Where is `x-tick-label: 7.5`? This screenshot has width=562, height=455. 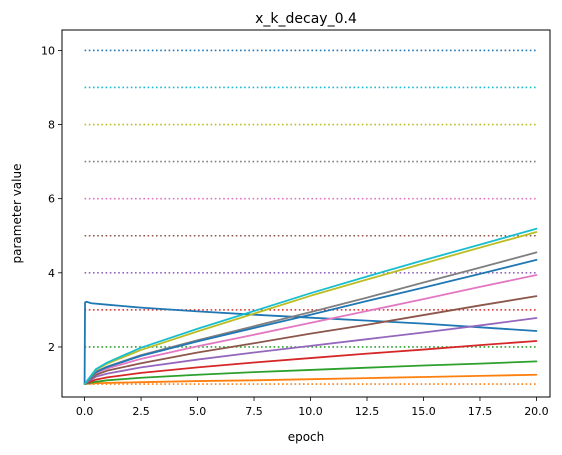 x-tick-label: 7.5 is located at coordinates (254, 411).